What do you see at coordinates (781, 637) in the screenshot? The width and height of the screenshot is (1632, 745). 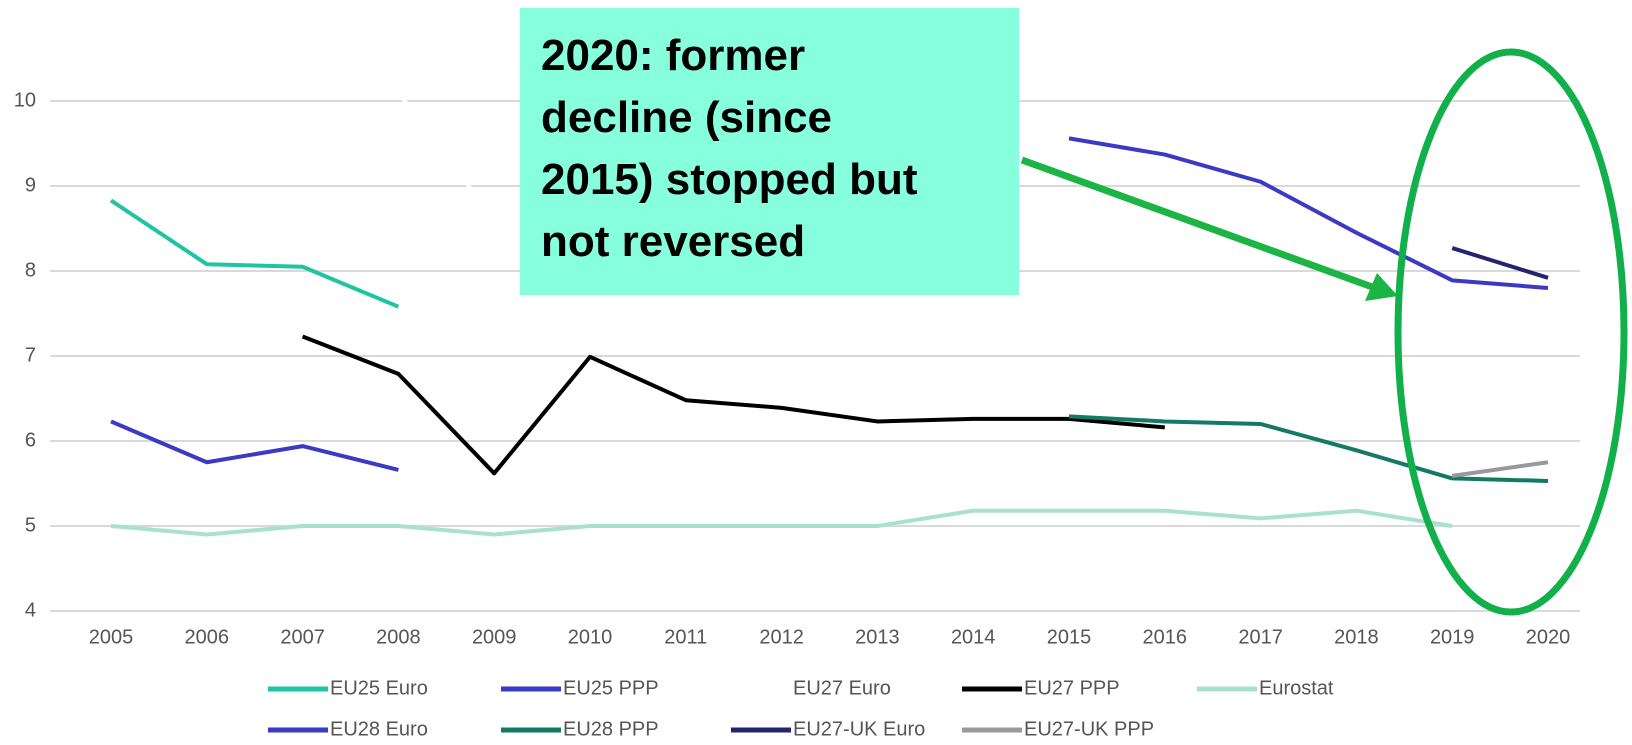 I see `x-tick-label: 2012` at bounding box center [781, 637].